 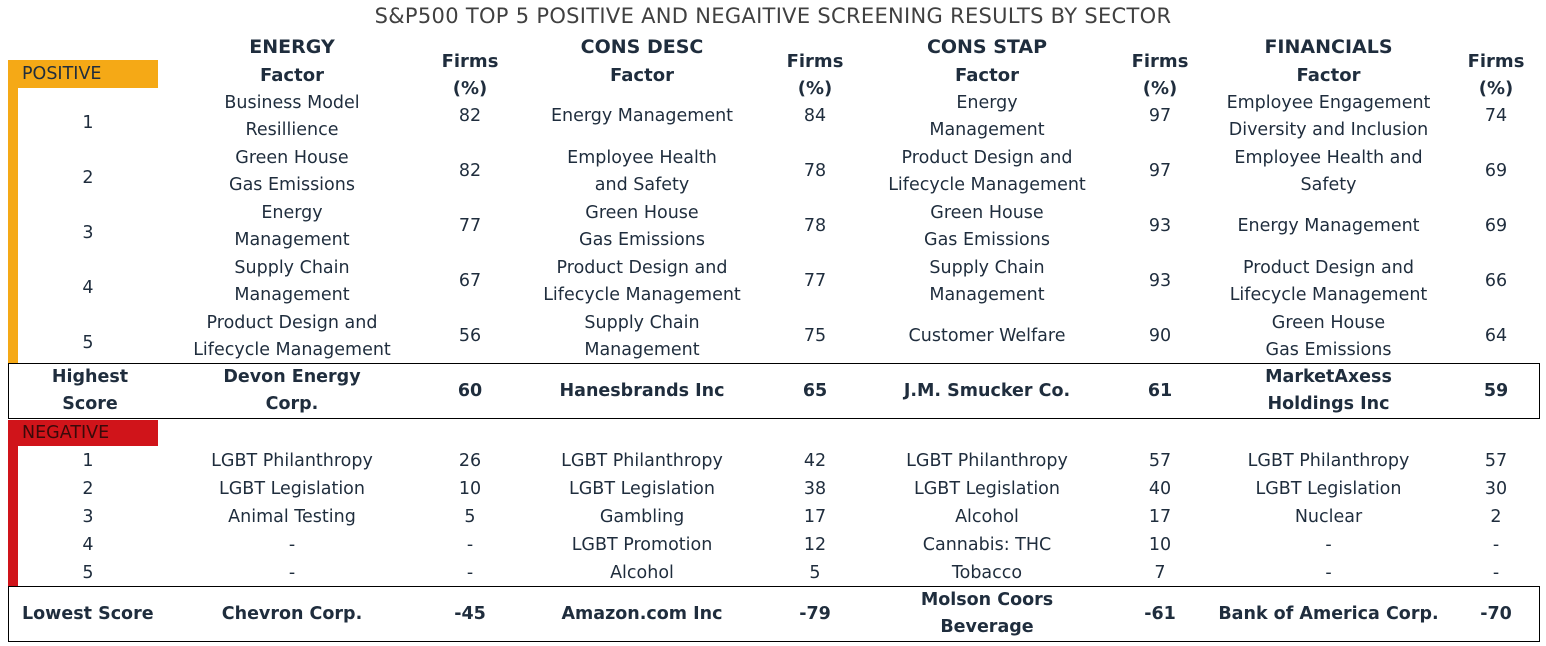 I want to click on factor-cell: Business Model Resillience, so click(x=292, y=116).